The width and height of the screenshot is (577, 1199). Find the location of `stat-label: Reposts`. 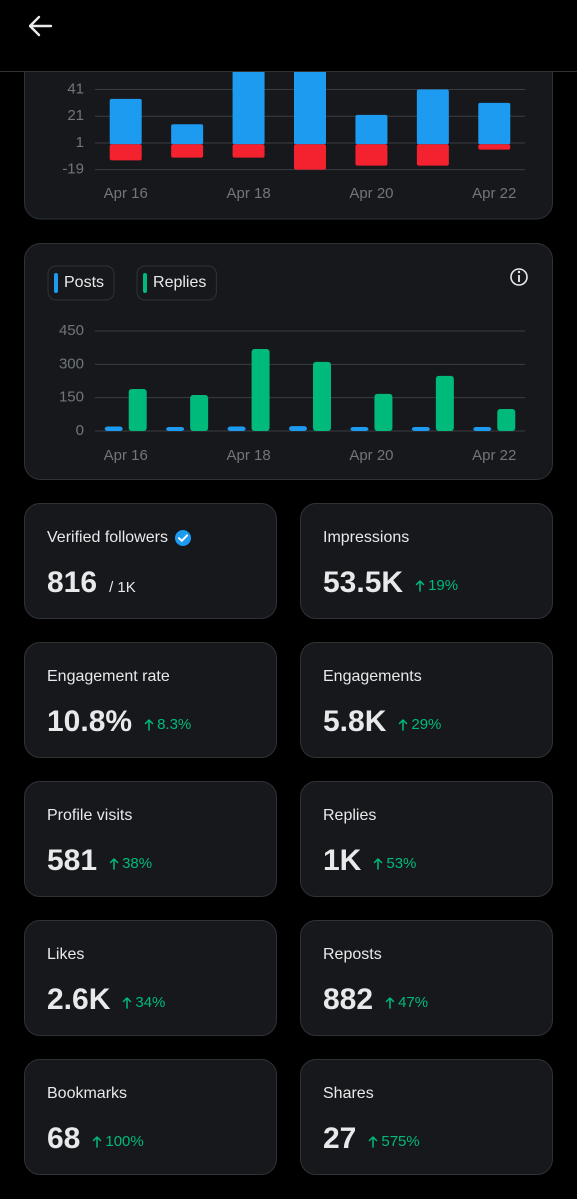

stat-label: Reposts is located at coordinates (352, 954).